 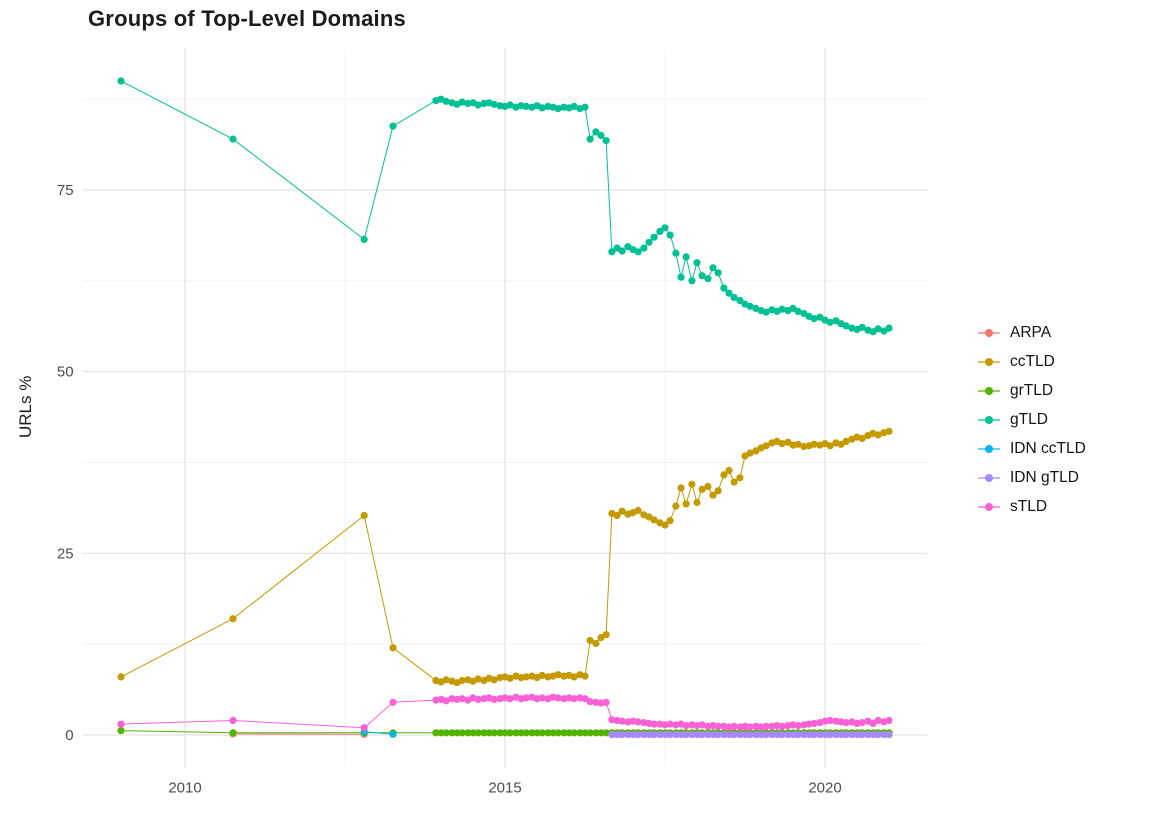 I want to click on legend-key-icon, so click(x=989, y=477).